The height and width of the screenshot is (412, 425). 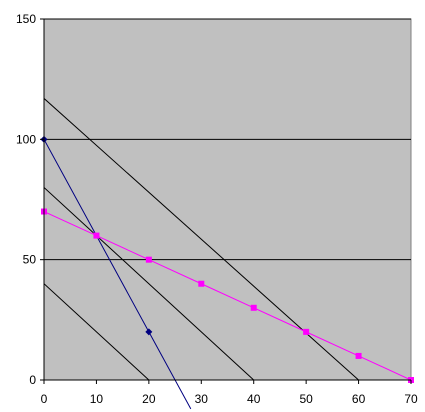 What do you see at coordinates (229, 393) in the screenshot?
I see `x-ticks: 0 10 20 30 40 50 60 70` at bounding box center [229, 393].